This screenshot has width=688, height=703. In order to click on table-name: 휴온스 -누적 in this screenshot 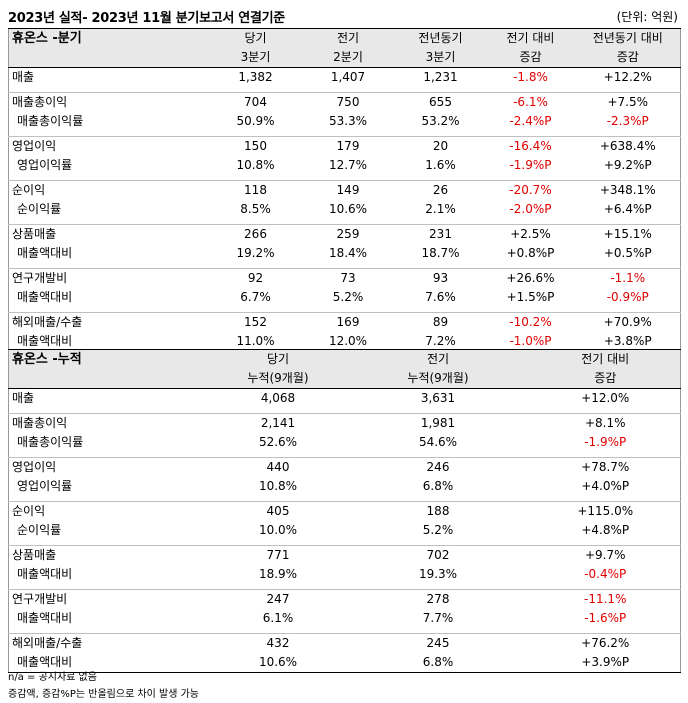, I will do `click(109, 359)`.